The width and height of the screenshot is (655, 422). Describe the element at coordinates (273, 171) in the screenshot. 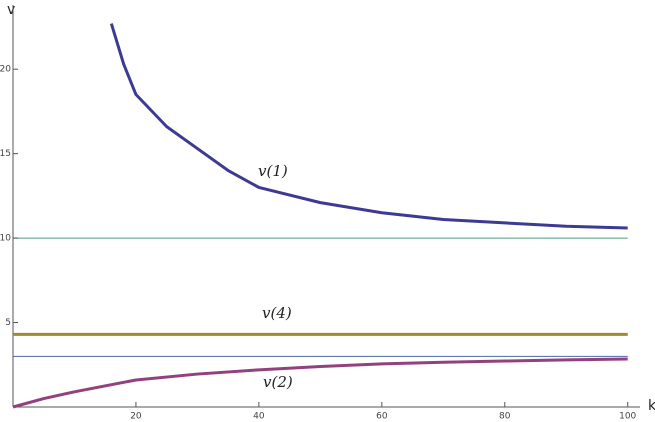

I see `series-label: v(1)` at that location.